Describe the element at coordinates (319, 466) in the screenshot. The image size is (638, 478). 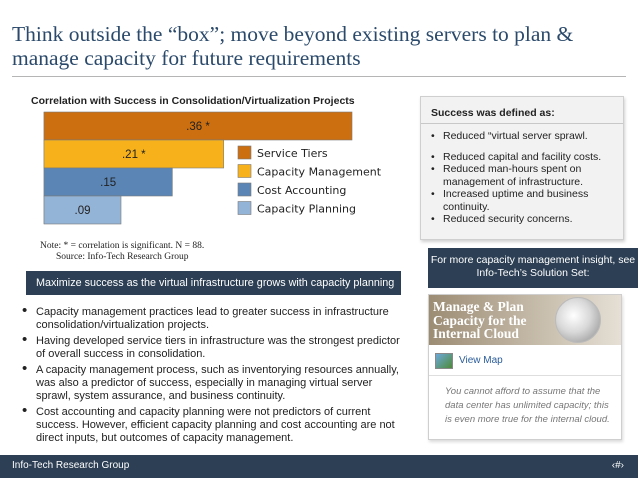
I see `footer: Info-Tech Research Group ‹#›` at that location.